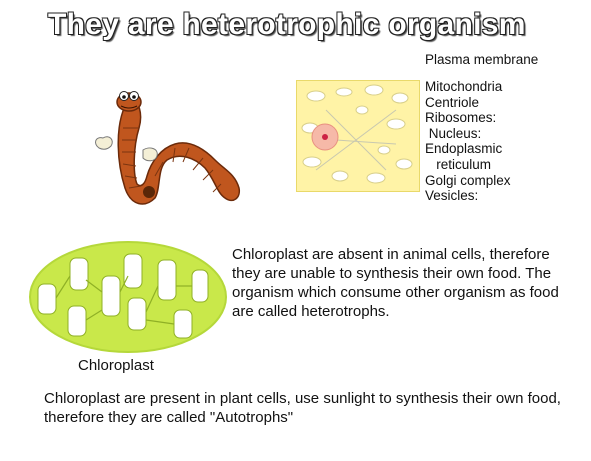 This screenshot has height=461, width=591. What do you see at coordinates (464, 149) in the screenshot?
I see `organelle-label: Endoplasmic` at bounding box center [464, 149].